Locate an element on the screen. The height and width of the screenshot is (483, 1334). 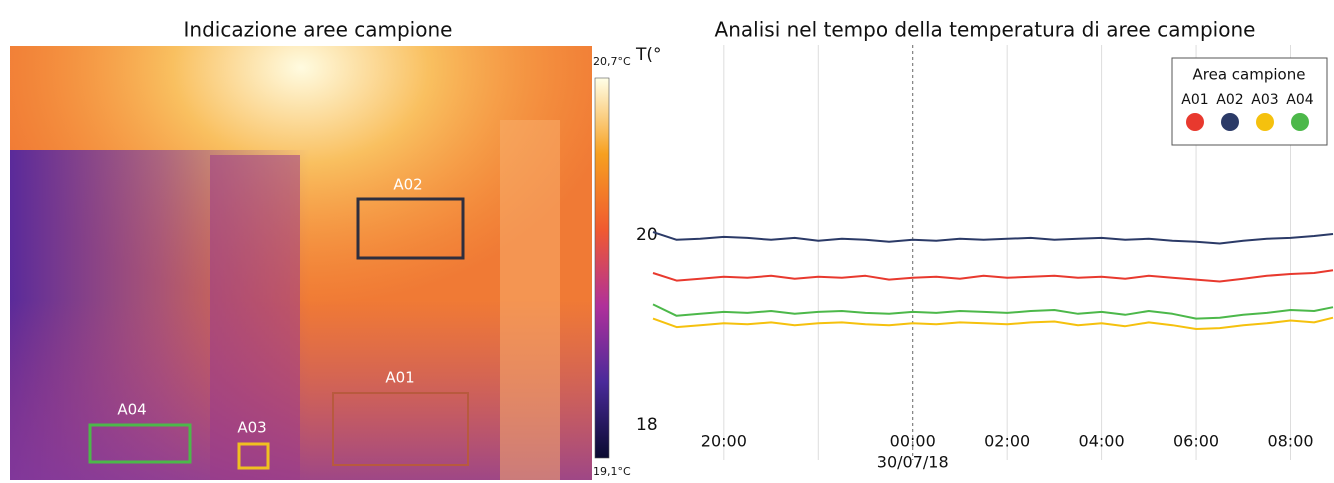
x-tick-label: 04:00 is located at coordinates (1102, 441).